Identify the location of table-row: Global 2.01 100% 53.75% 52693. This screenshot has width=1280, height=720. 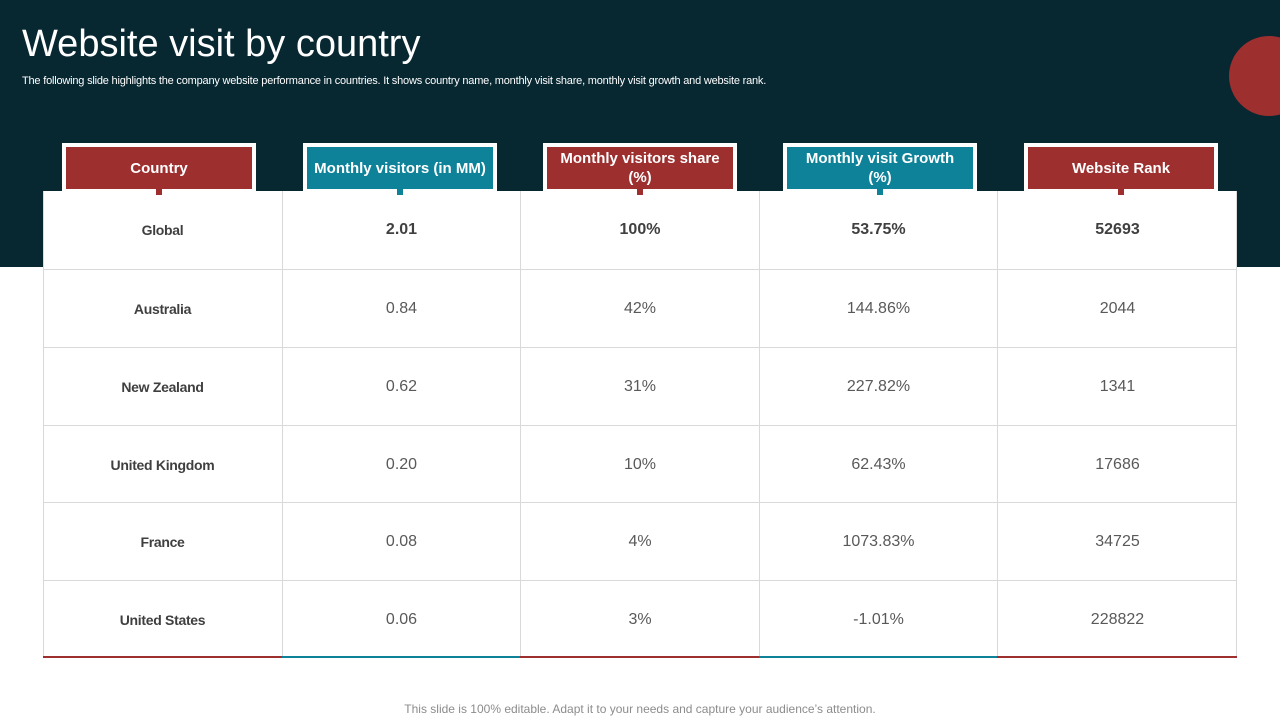
(640, 230).